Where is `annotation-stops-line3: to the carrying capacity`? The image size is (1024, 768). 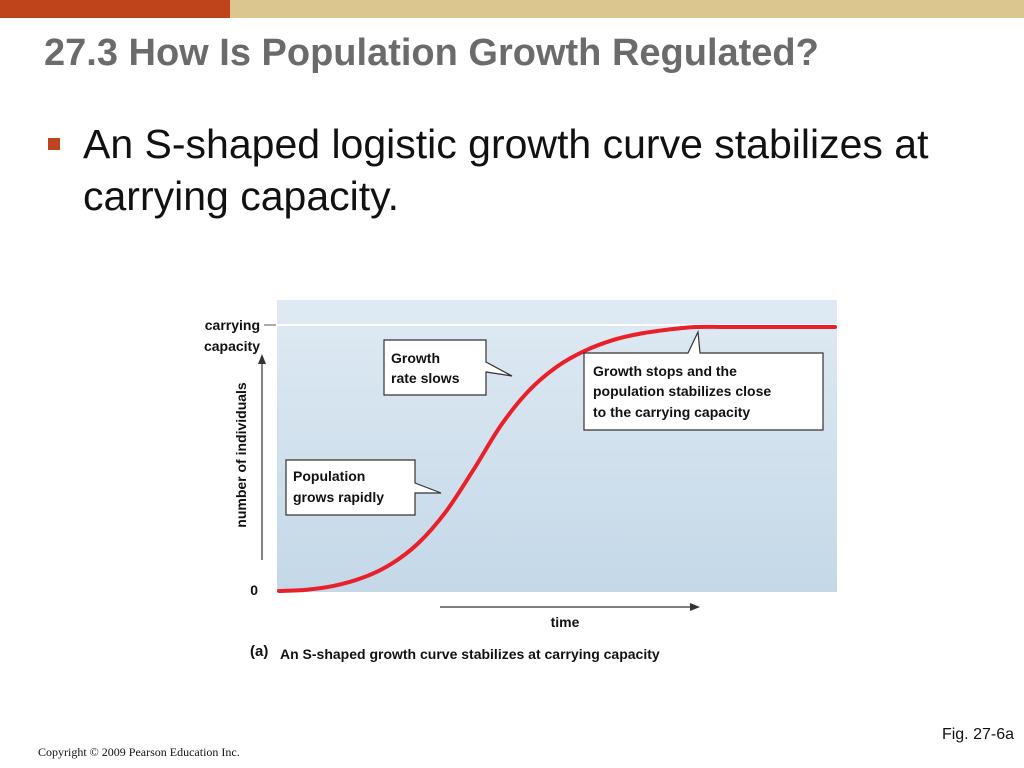 annotation-stops-line3: to the carrying capacity is located at coordinates (671, 412).